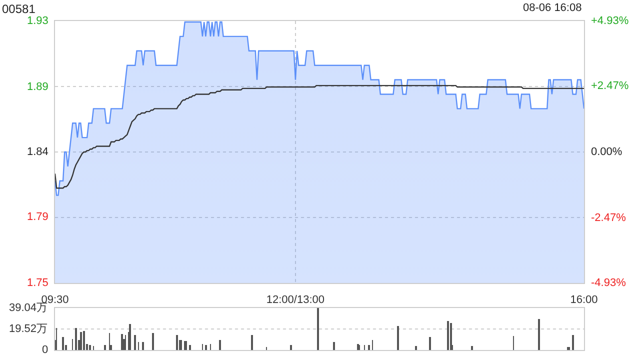  I want to click on y2-tick-label: 0.00%, so click(606, 152).